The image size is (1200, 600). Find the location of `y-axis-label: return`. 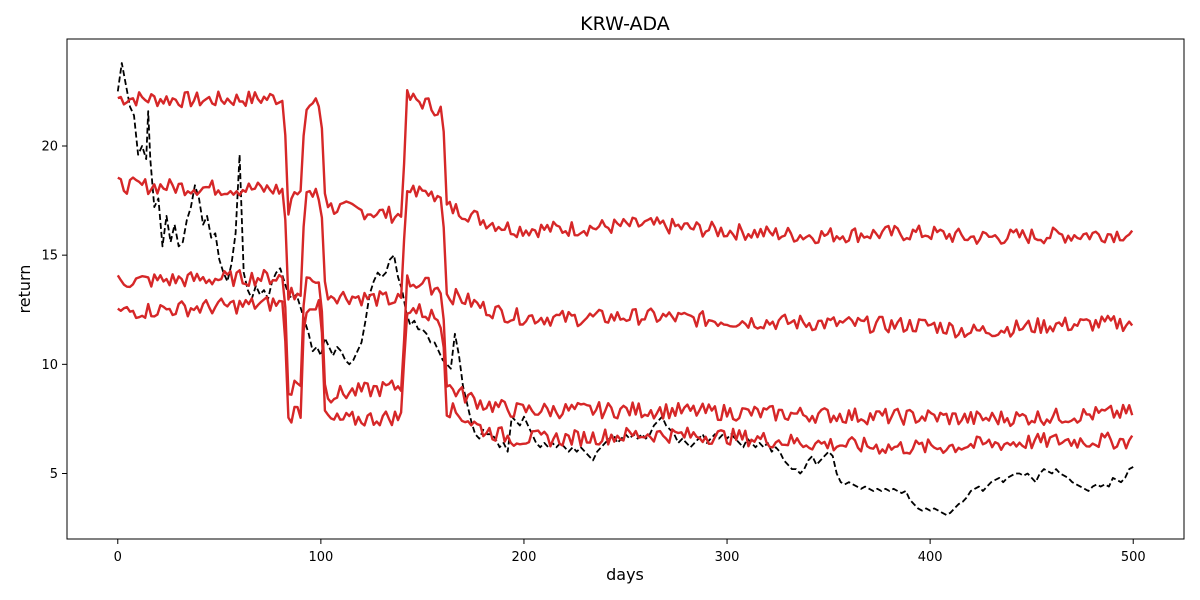

y-axis-label: return is located at coordinates (24, 289).